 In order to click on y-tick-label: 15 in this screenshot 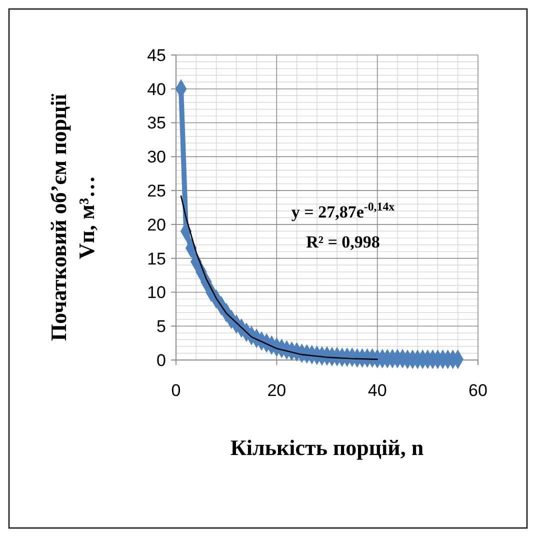, I will do `click(156, 258)`.